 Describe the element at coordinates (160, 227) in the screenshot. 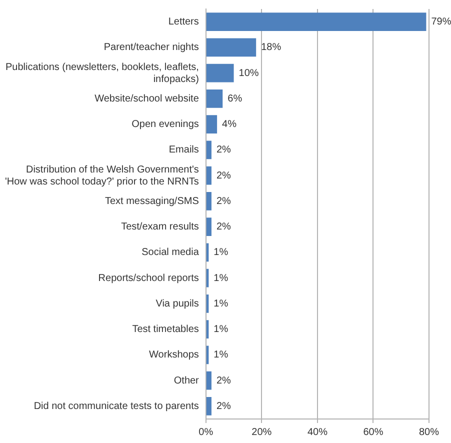

I see `y-tick-label: Test/exam results` at that location.